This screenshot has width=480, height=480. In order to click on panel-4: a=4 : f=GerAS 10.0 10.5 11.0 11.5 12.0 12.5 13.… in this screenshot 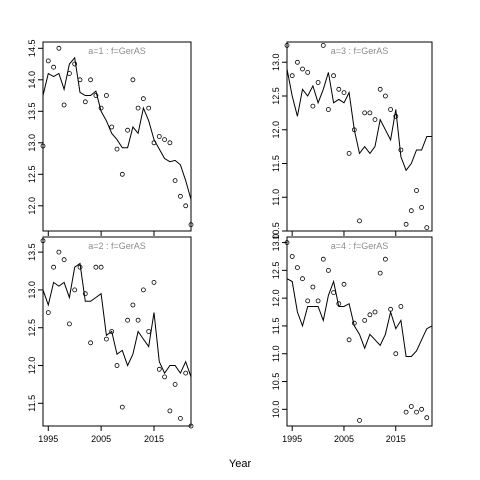, I will do `click(352, 339)`.